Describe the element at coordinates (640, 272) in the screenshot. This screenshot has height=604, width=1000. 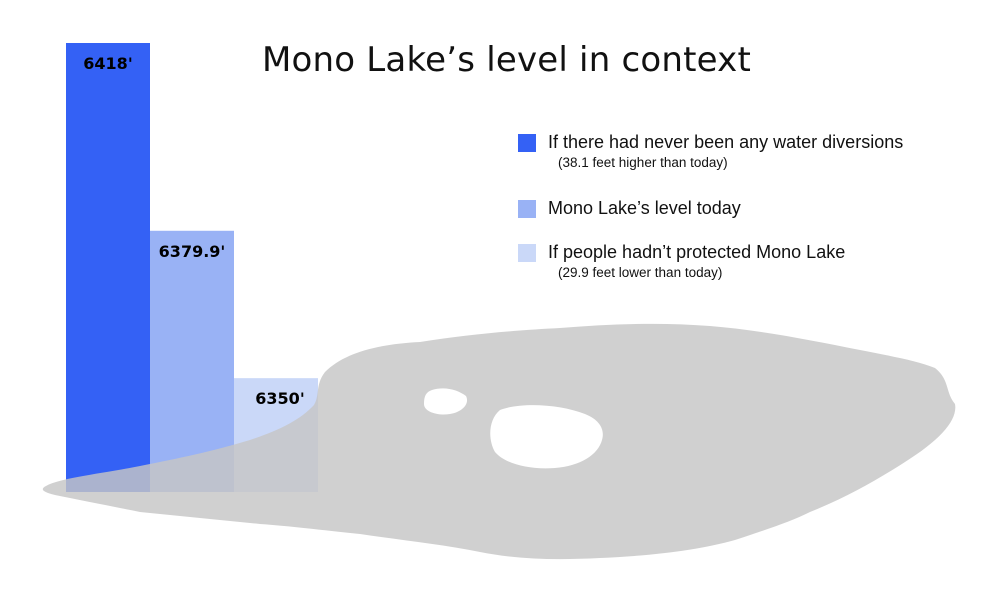
I see `legend-note-unprotected: (29.9 feet lower than today)` at that location.